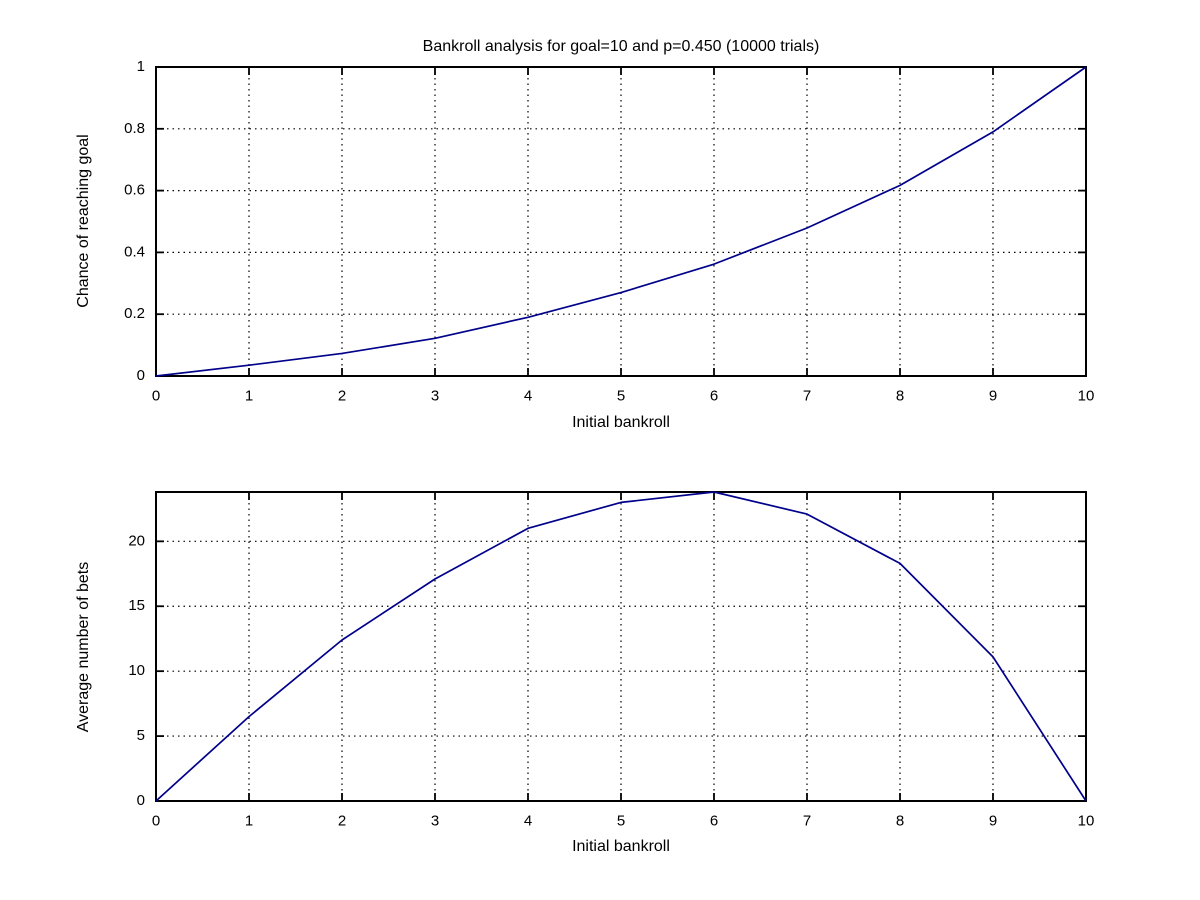 The height and width of the screenshot is (900, 1200). What do you see at coordinates (136, 540) in the screenshot?
I see `y-tick-label: 20` at bounding box center [136, 540].